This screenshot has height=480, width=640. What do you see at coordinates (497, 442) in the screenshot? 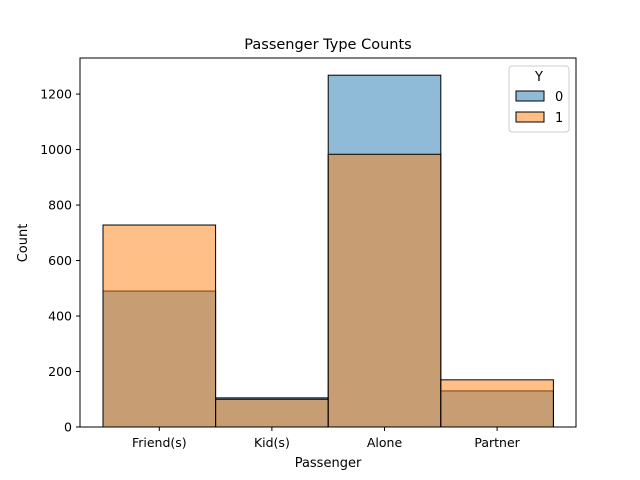
I see `x-tick-label: Partner` at bounding box center [497, 442].